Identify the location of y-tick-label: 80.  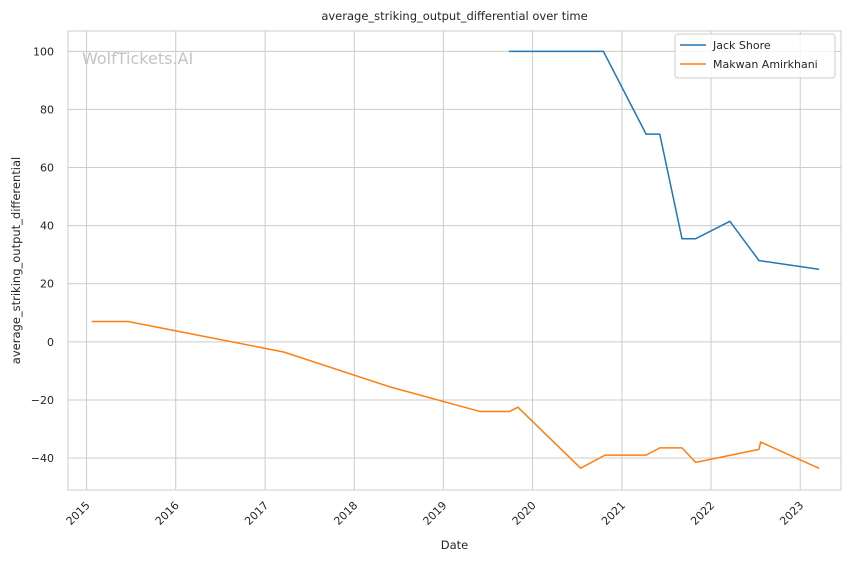
(47, 109).